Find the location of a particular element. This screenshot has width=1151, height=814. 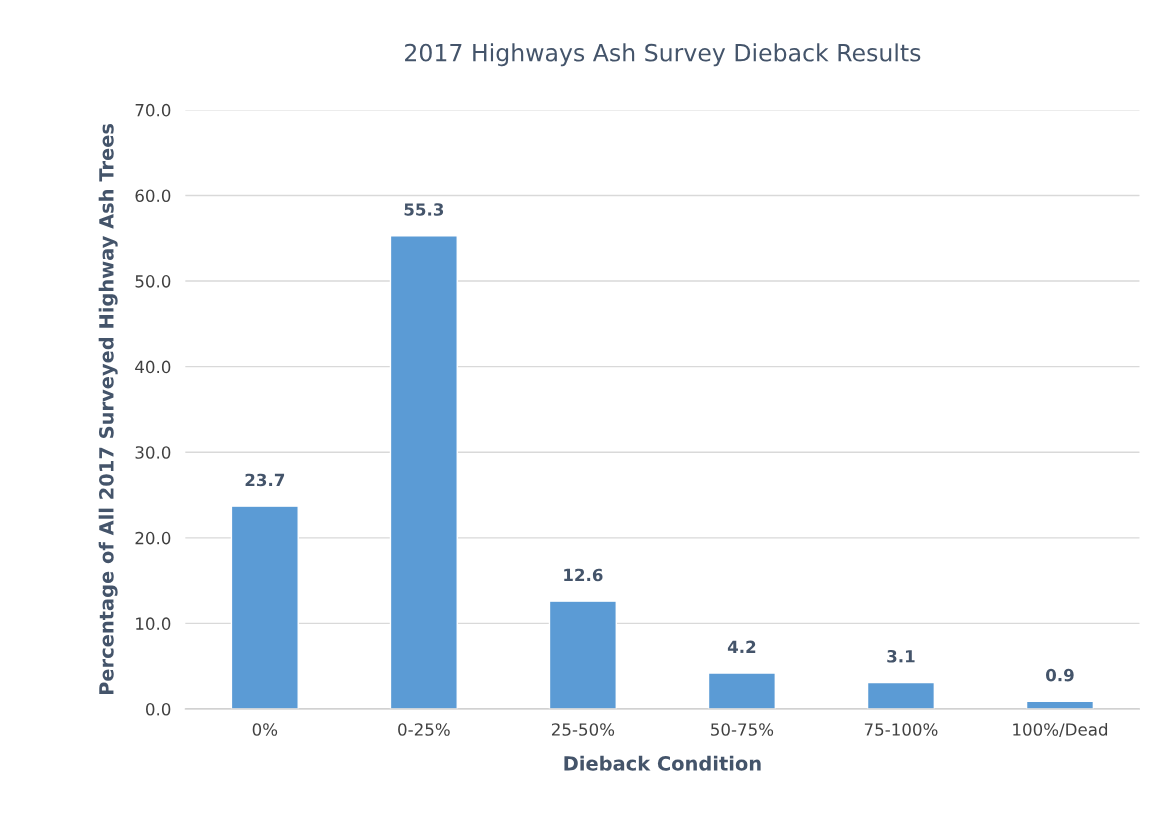

x-tick-label: 0% is located at coordinates (265, 729).